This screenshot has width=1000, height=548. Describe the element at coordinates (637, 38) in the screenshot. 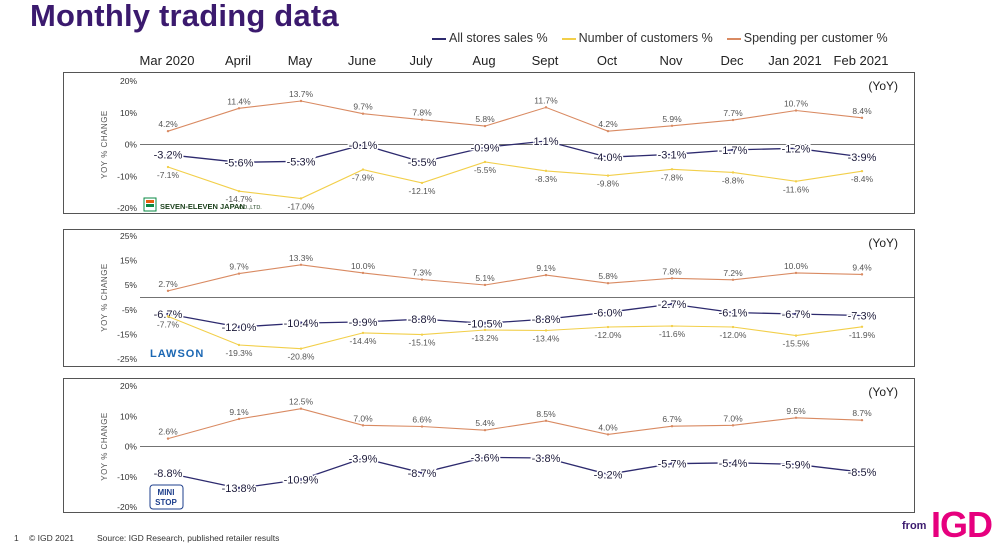

I see `legend-item: Number of customers %` at that location.